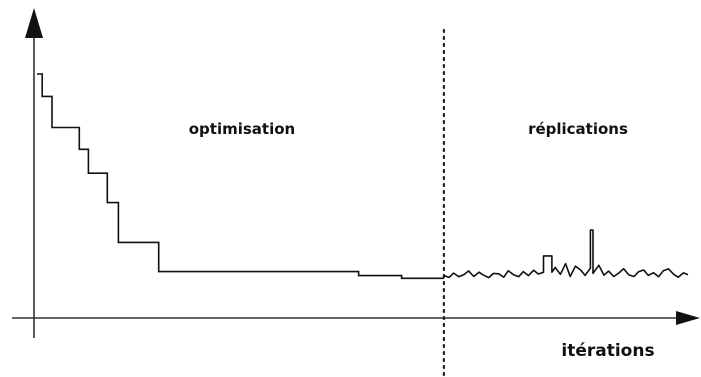  I want to click on annotation-optimisation: optimisation, so click(242, 129).